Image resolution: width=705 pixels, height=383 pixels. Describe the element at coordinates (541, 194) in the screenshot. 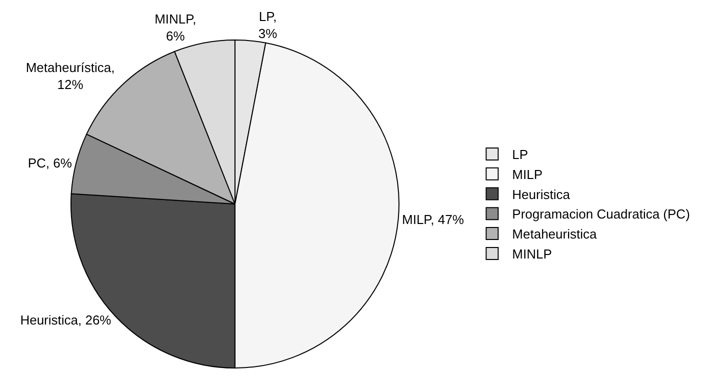

I see `legend-label: Heuristica` at that location.